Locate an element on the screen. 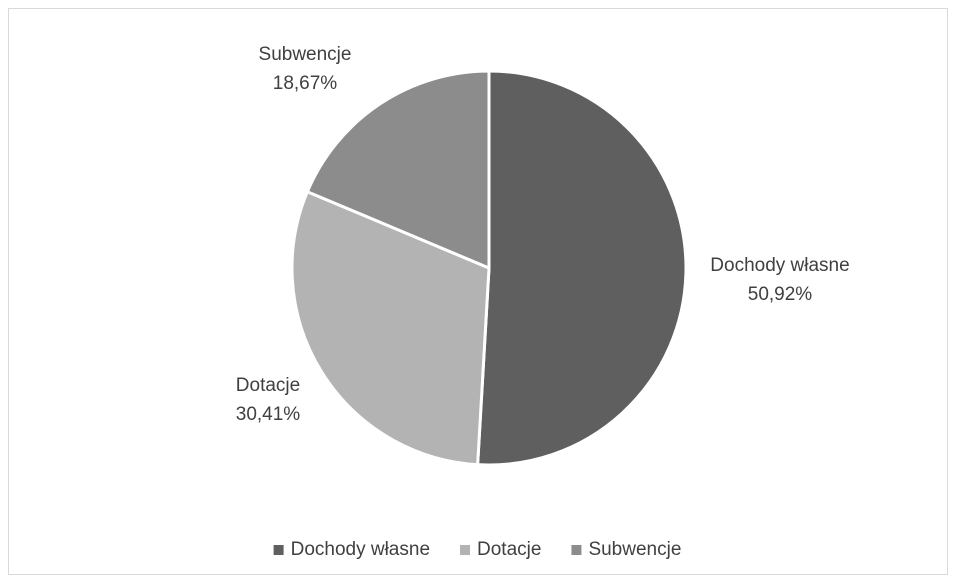 This screenshot has height=581, width=955. slice-label-name: Dotacje is located at coordinates (268, 385).